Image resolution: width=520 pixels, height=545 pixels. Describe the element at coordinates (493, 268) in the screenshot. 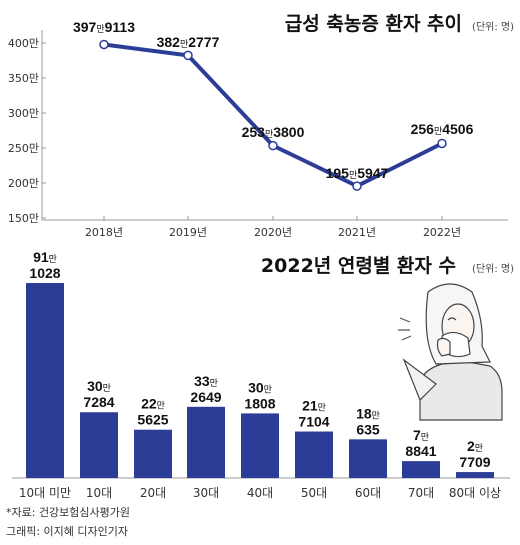

I see `bar-chart-unit: (단위: 명)` at that location.